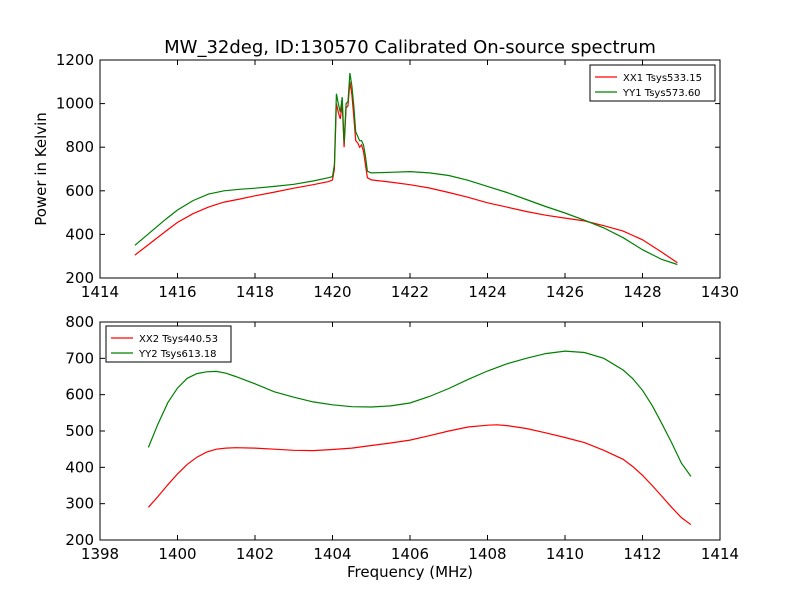  I want to click on y-tick-label: 1200, so click(75, 60).